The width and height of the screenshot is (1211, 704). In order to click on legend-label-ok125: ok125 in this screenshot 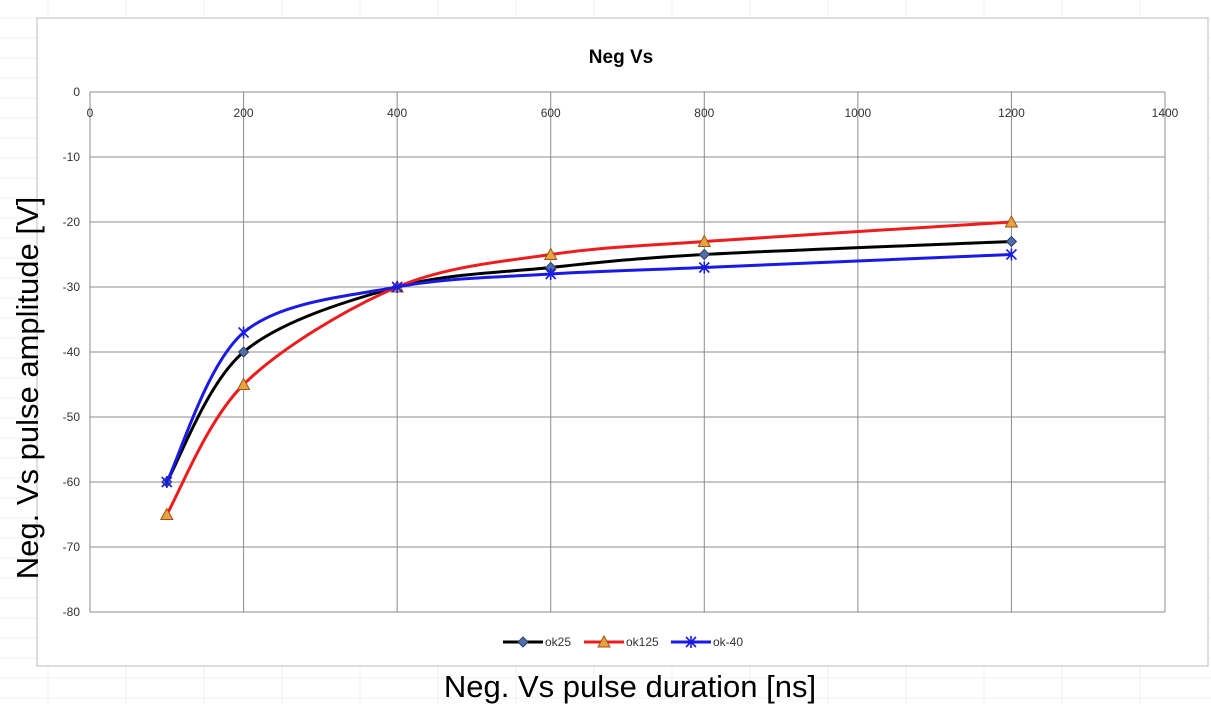, I will do `click(642, 642)`.